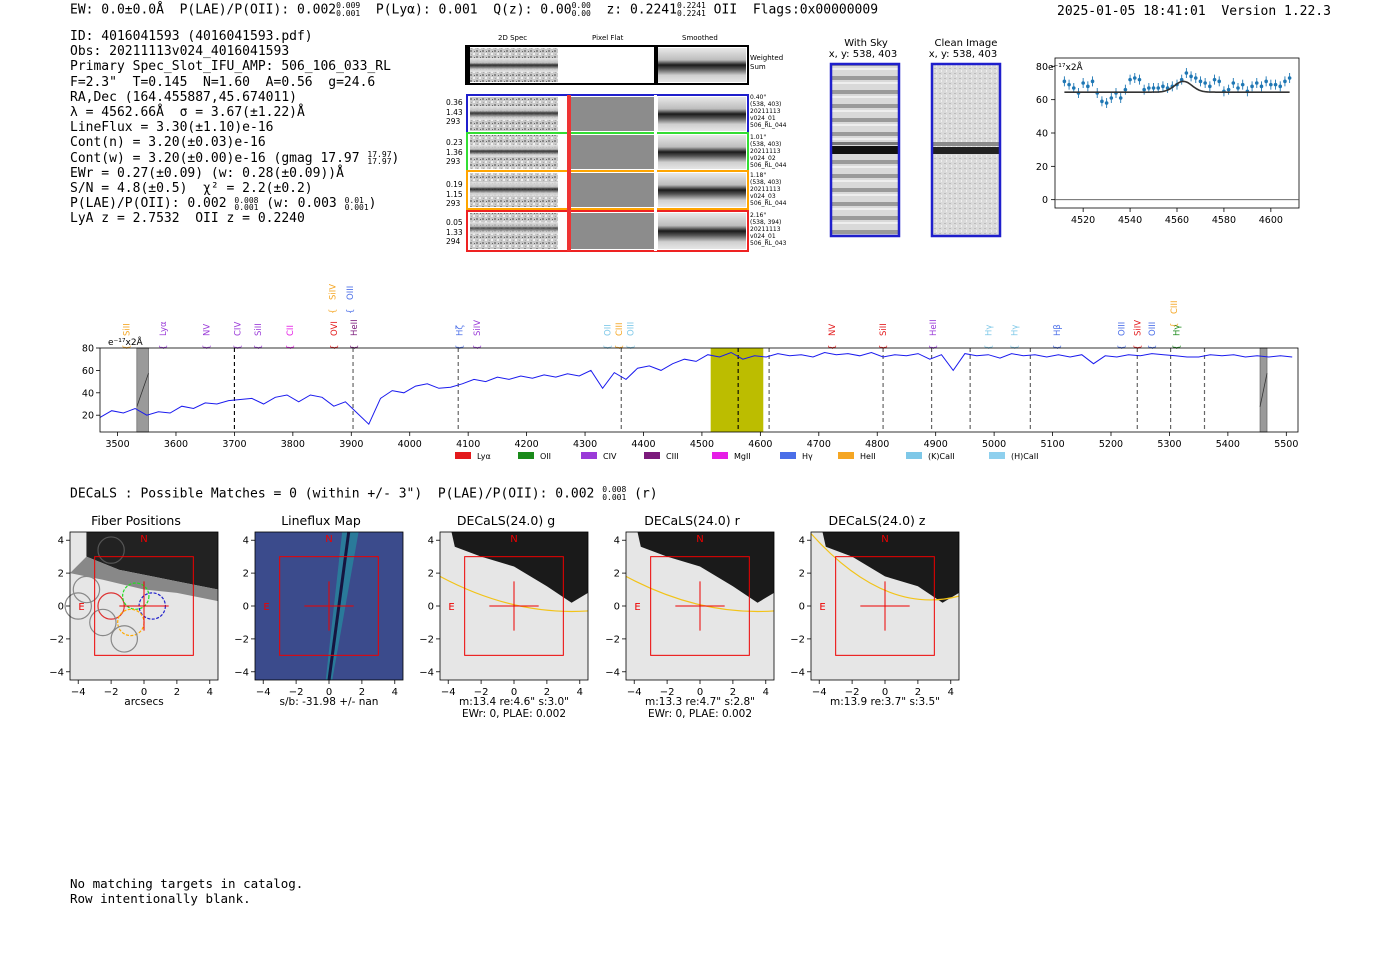 This screenshot has width=1400, height=953. What do you see at coordinates (1276, 11) in the screenshot?
I see `version: Version 1.22.3` at bounding box center [1276, 11].